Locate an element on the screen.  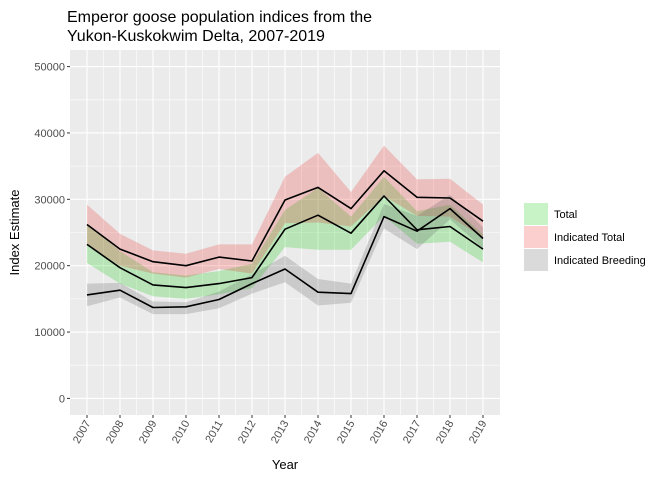
x-tick-label: 2007 is located at coordinates (82, 432).